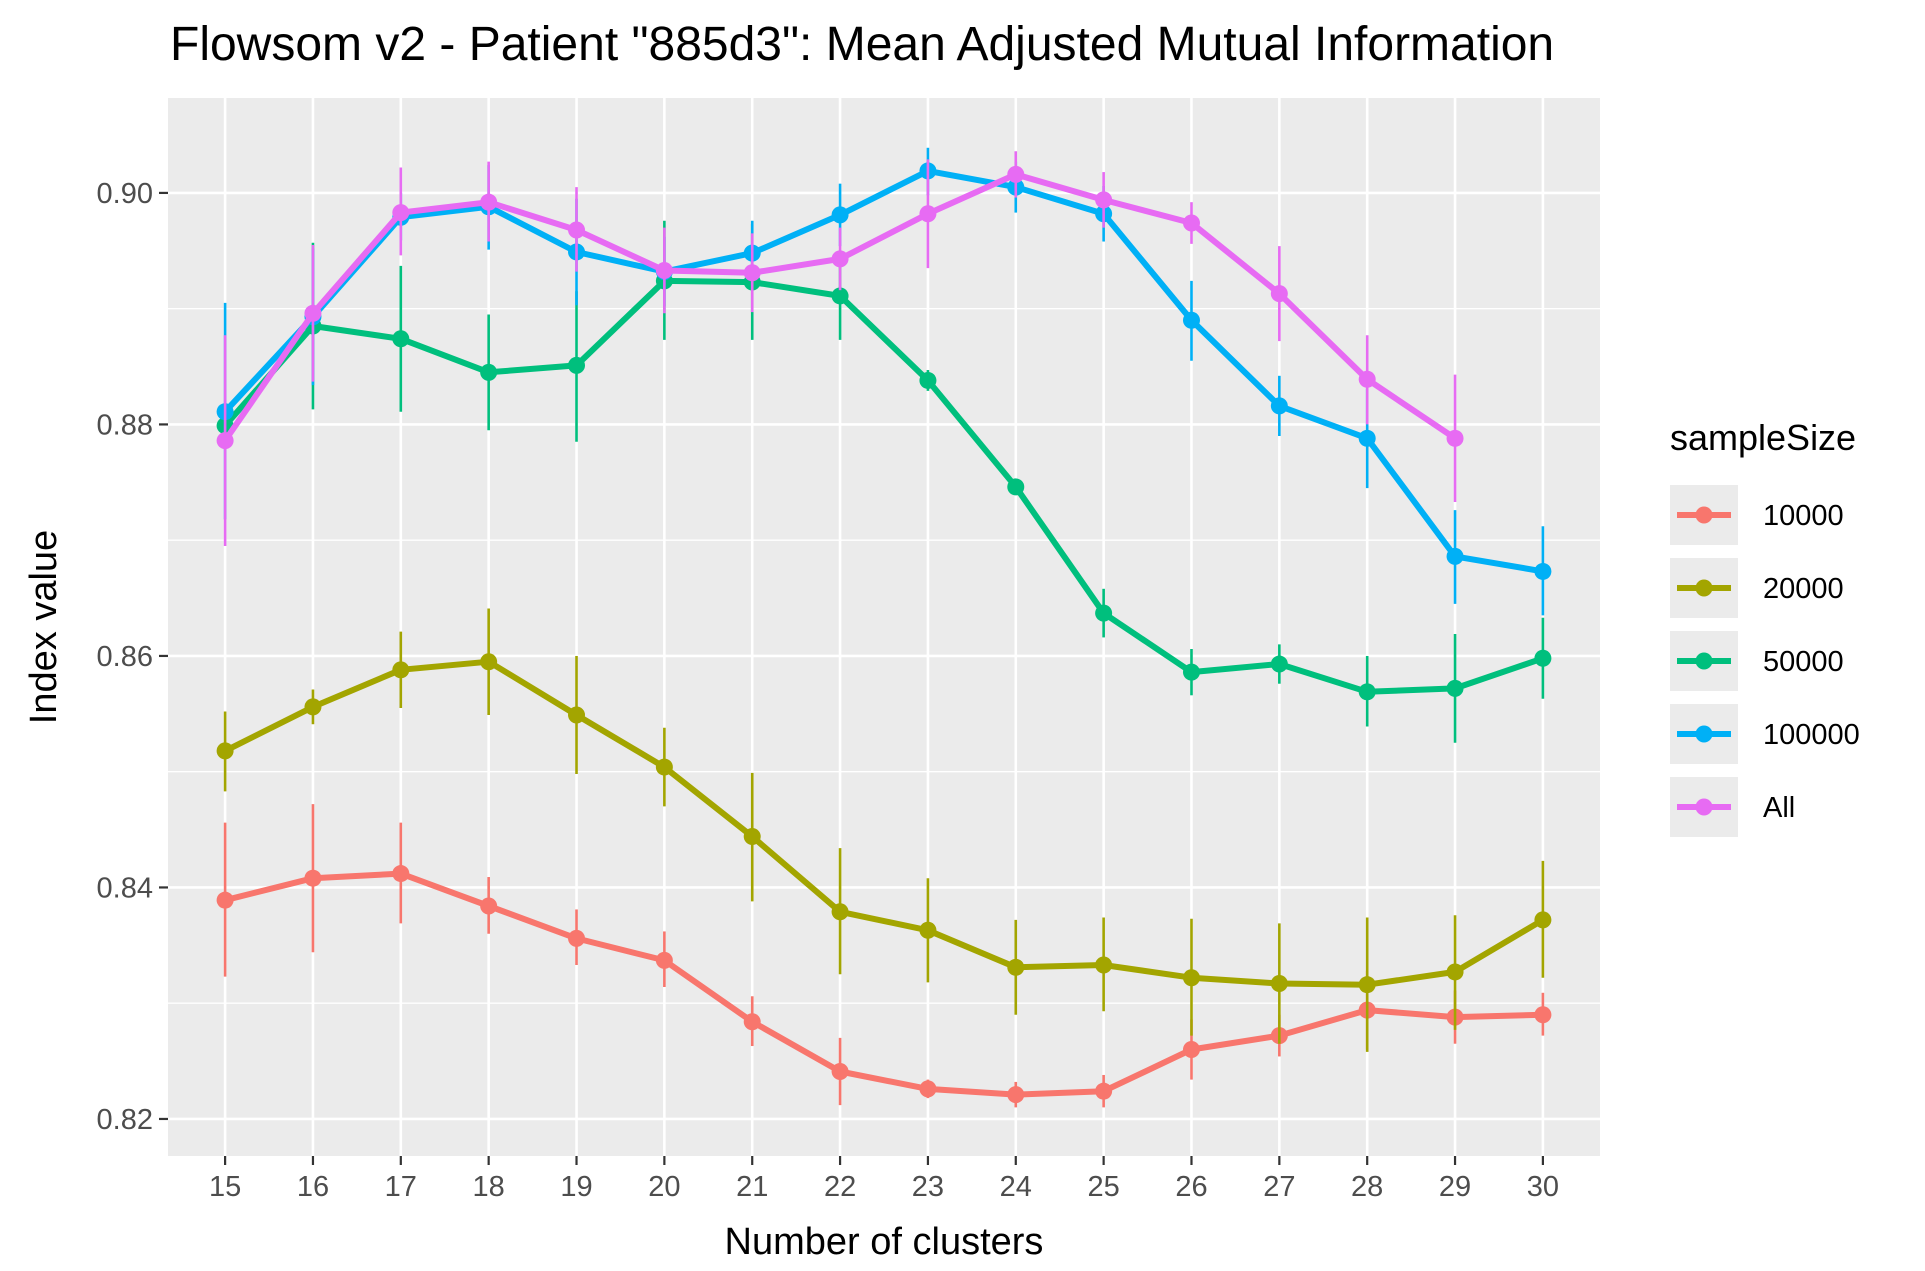  What do you see at coordinates (1455, 1187) in the screenshot?
I see `x-tick-label: 29` at bounding box center [1455, 1187].